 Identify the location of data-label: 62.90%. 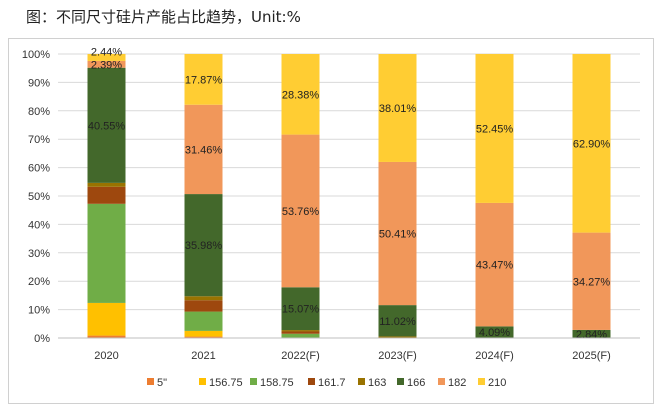
(592, 144).